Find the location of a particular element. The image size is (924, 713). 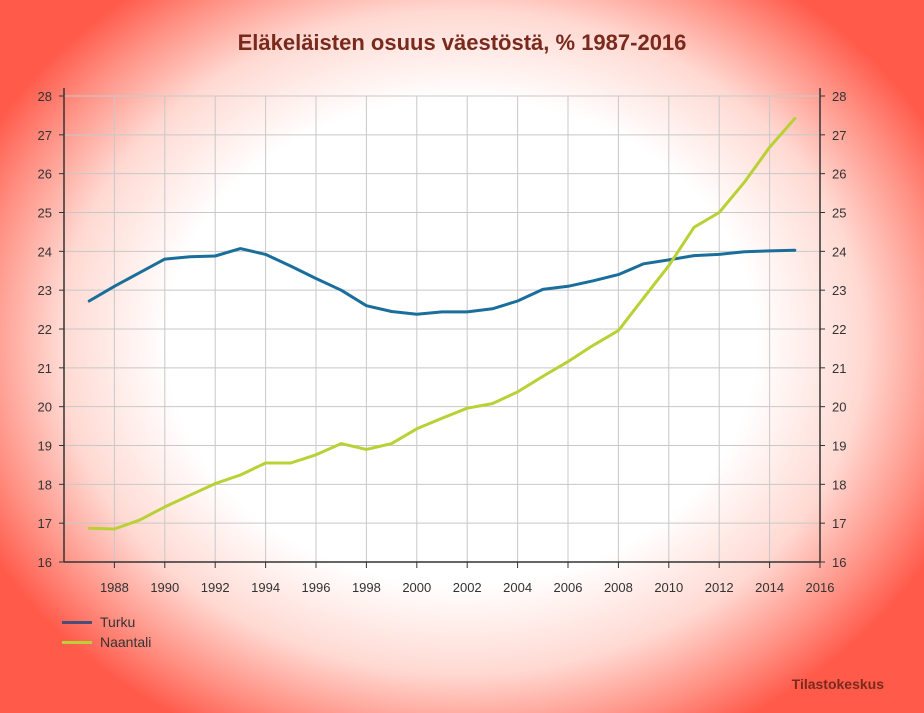

legend: Turku Naantali is located at coordinates (106, 632).